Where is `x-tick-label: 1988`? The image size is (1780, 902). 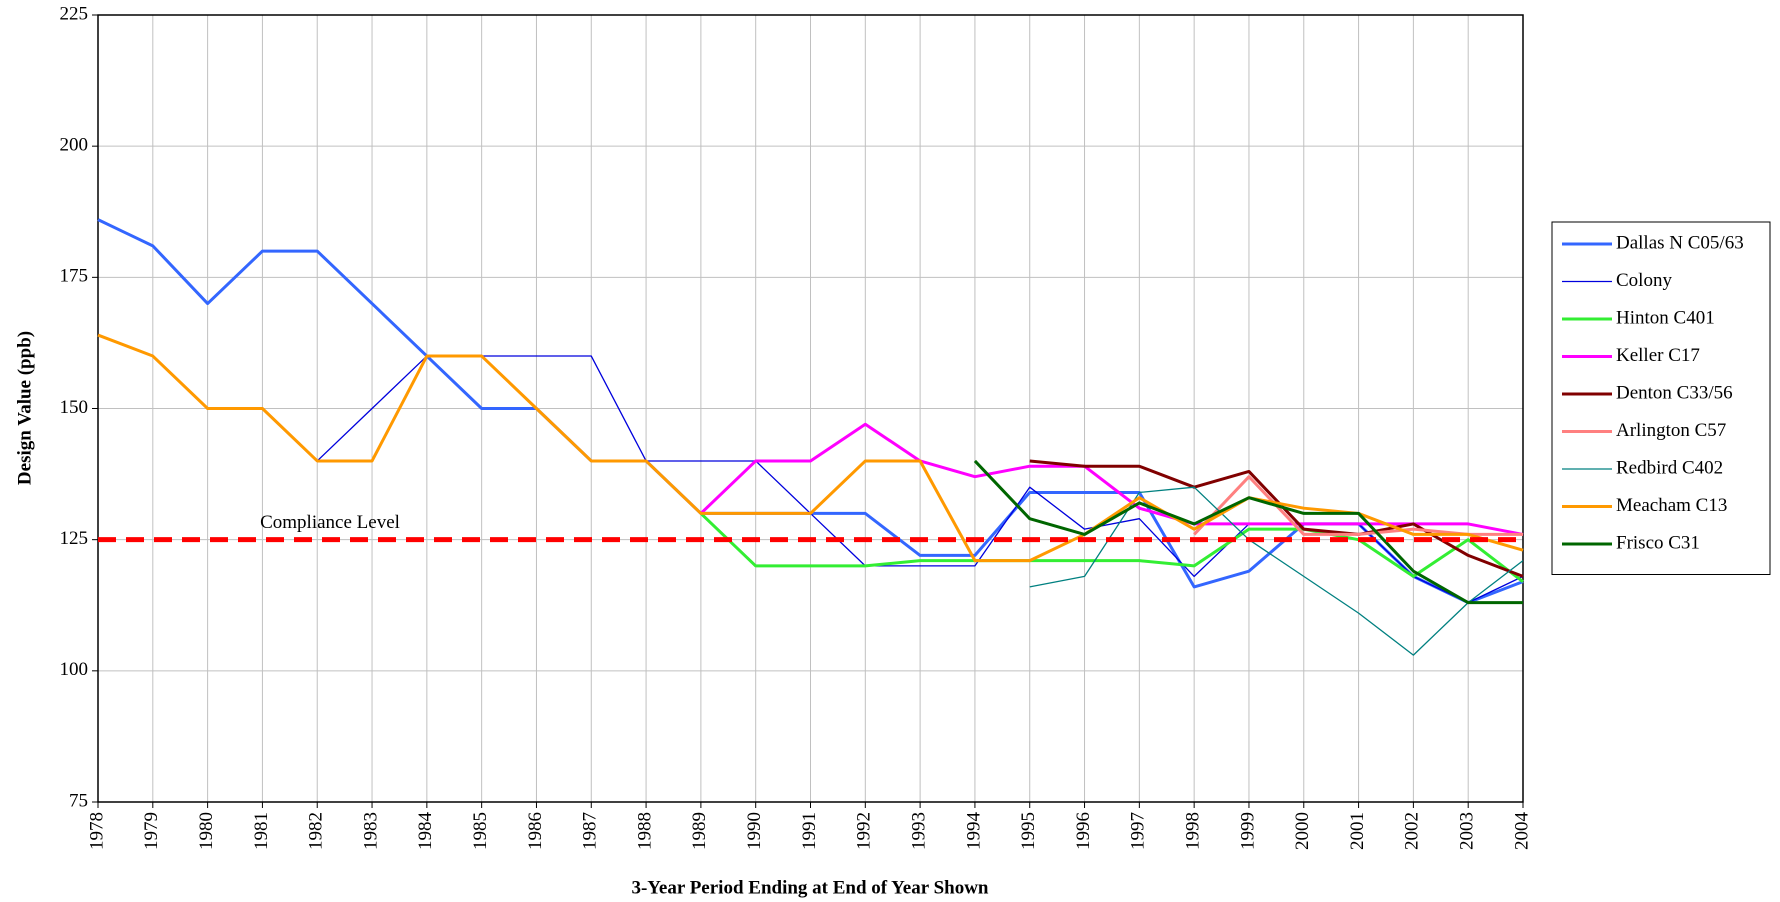
x-tick-label: 1988 is located at coordinates (644, 831).